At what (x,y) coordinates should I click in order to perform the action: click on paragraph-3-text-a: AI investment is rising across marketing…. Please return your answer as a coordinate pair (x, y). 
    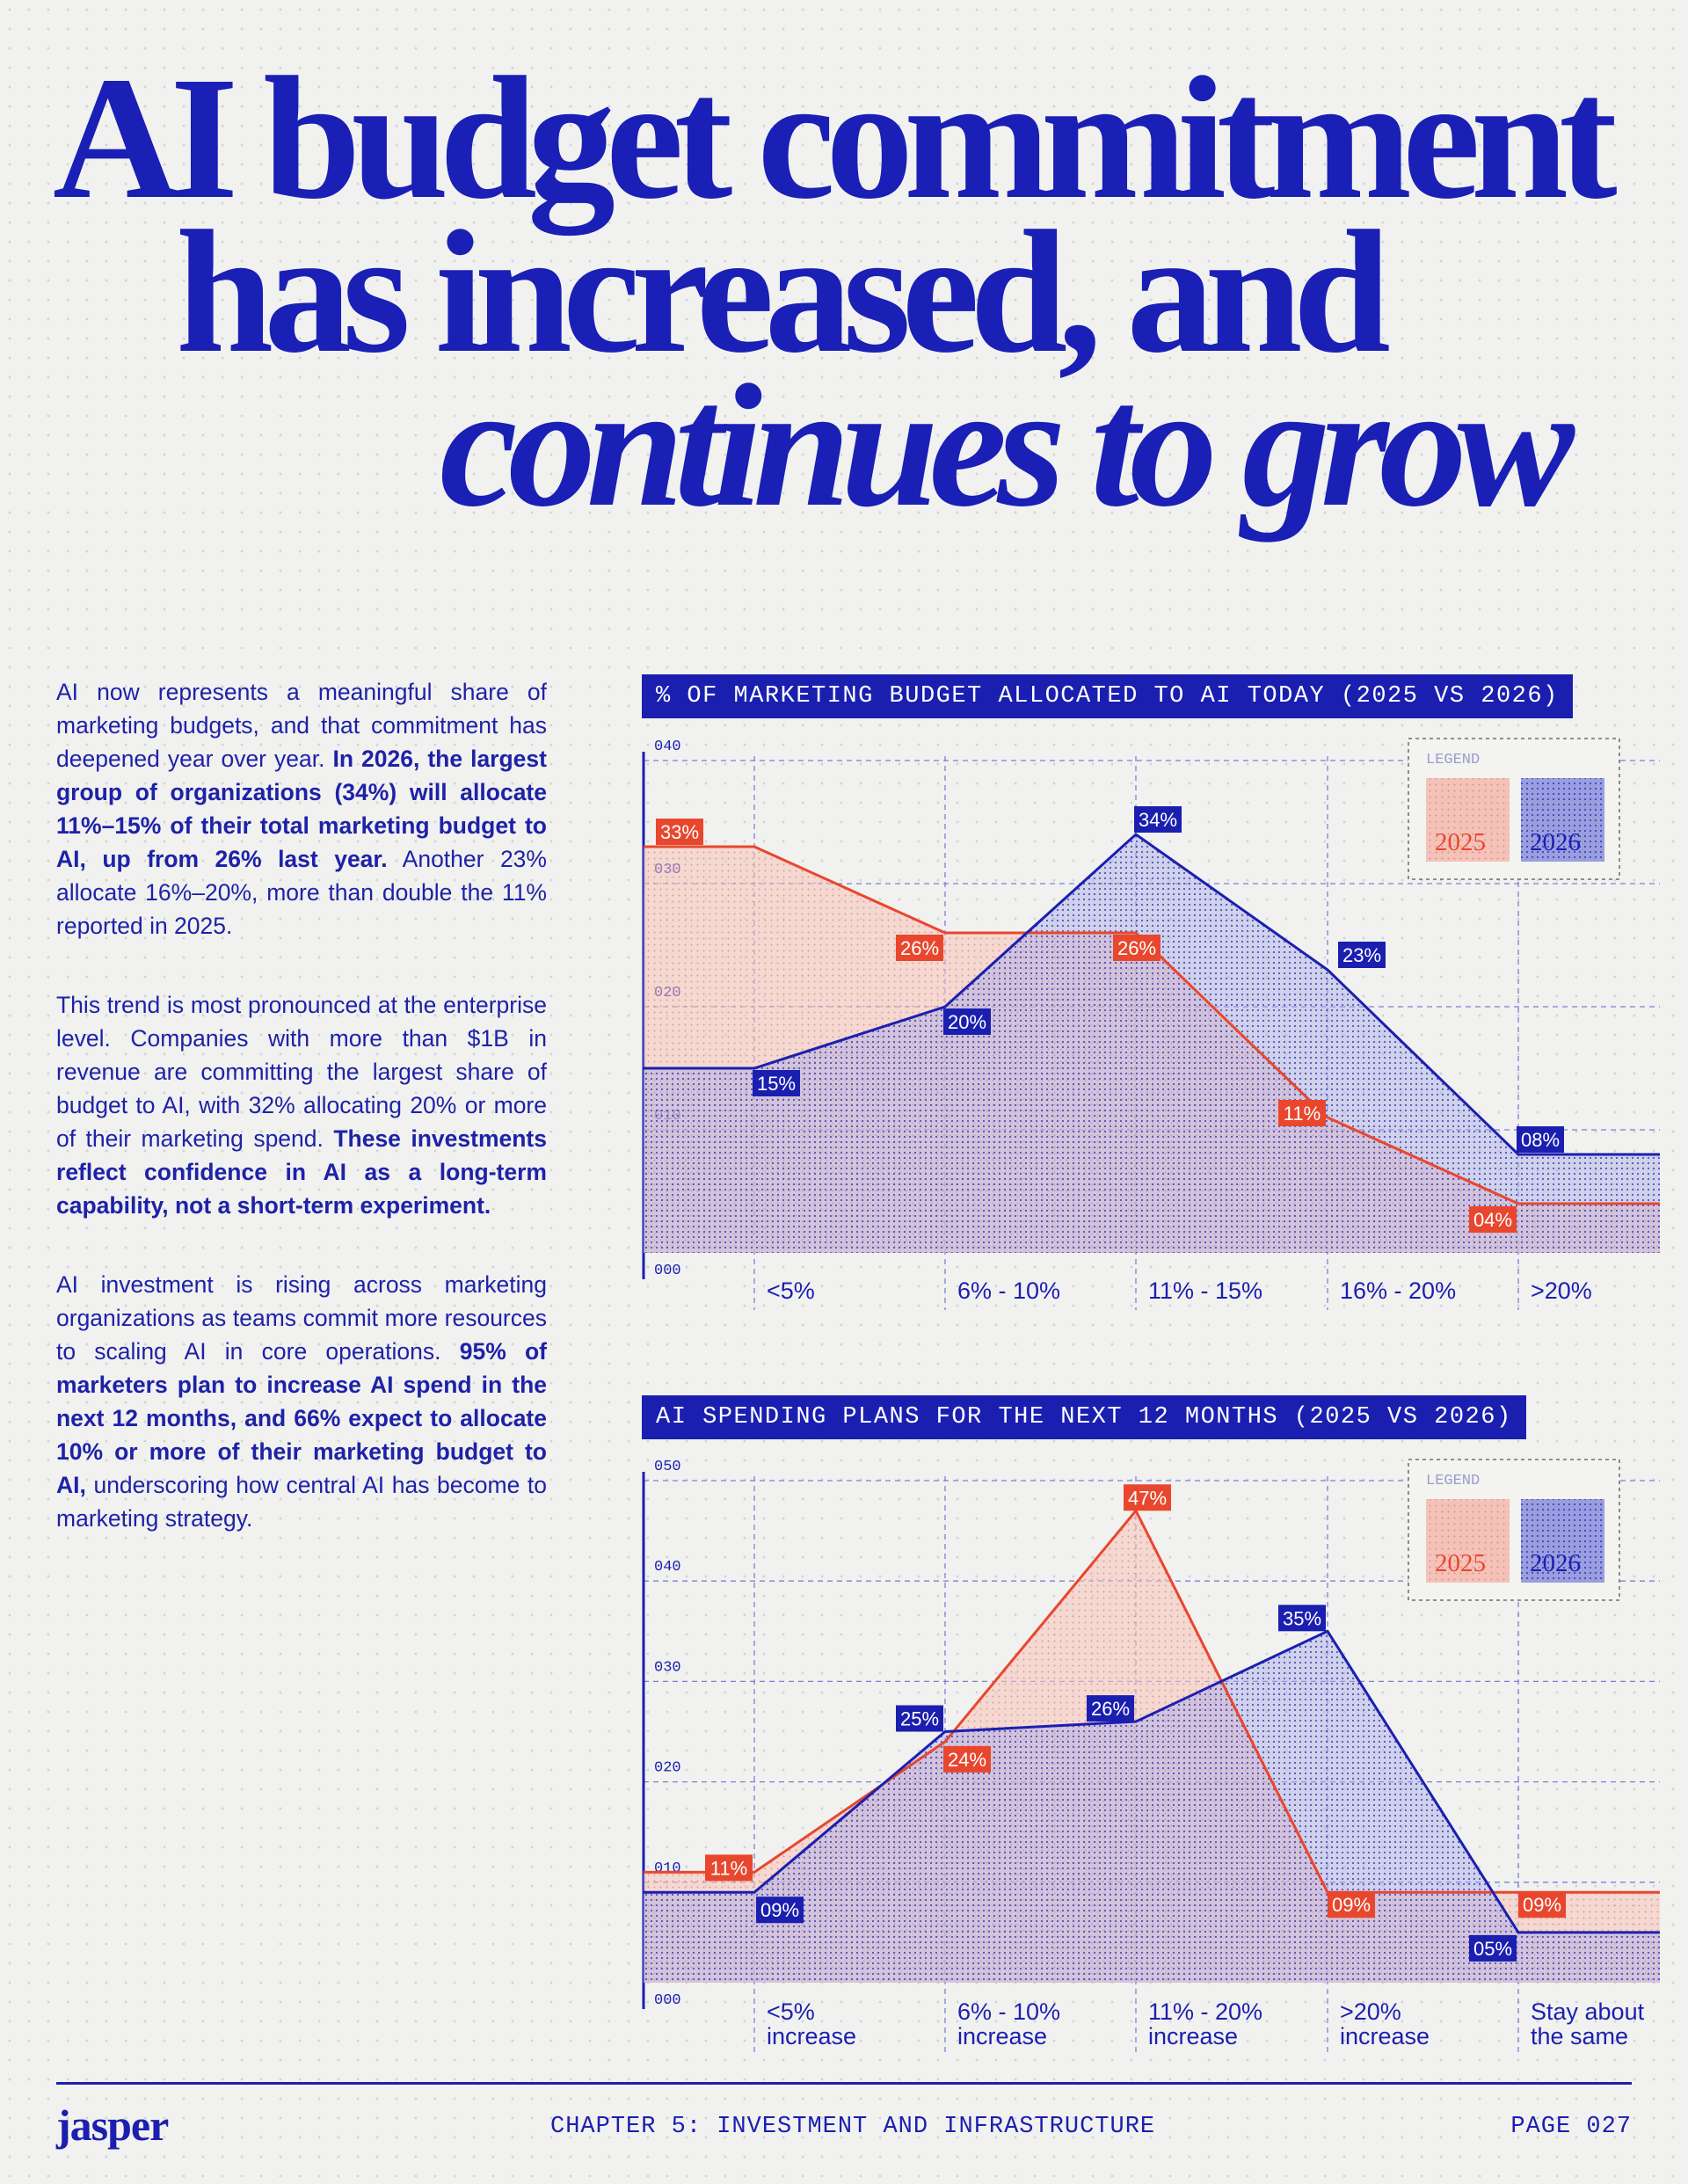
    Looking at the image, I should click on (301, 1318).